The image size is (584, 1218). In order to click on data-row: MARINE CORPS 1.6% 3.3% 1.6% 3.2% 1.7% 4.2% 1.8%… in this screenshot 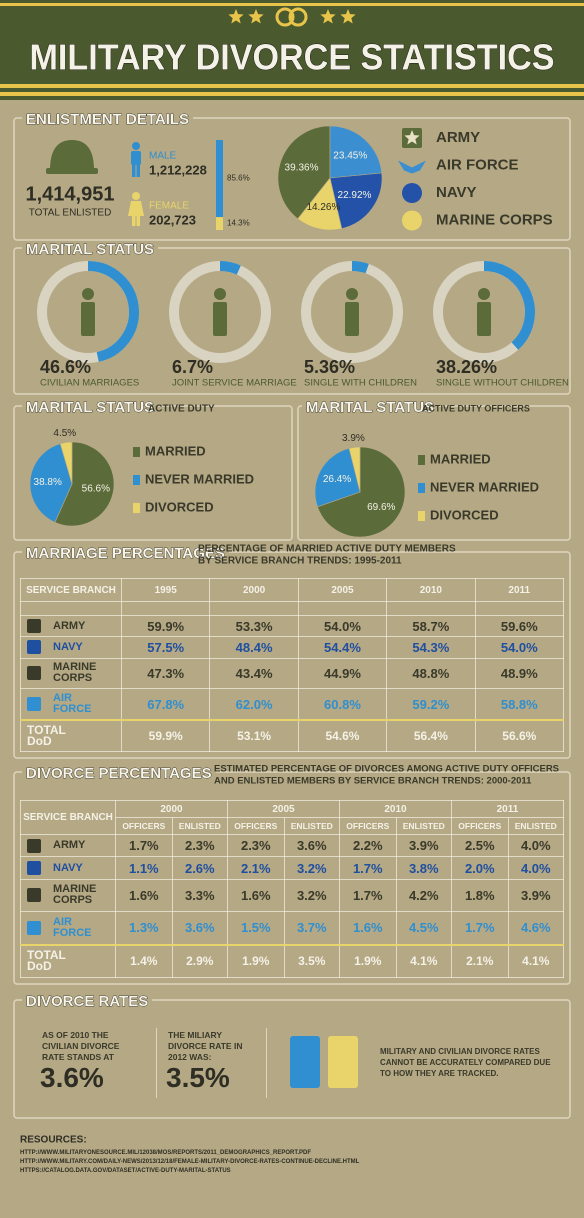, I will do `click(292, 895)`.